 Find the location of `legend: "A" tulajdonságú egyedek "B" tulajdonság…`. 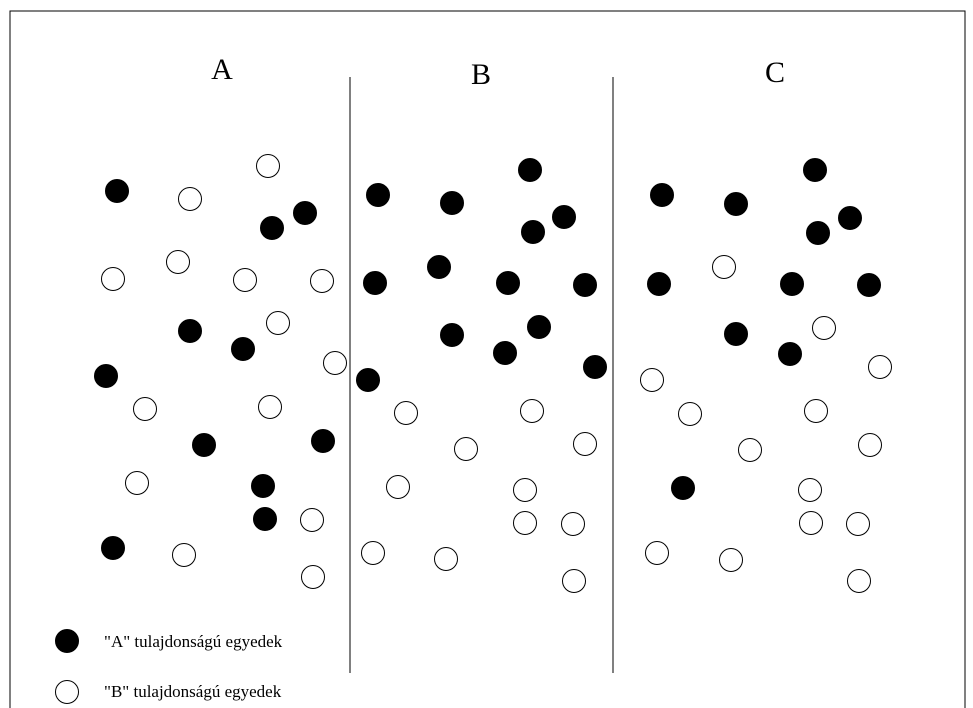

legend: "A" tulajdonságú egyedek "B" tulajdonság… is located at coordinates (169, 666).